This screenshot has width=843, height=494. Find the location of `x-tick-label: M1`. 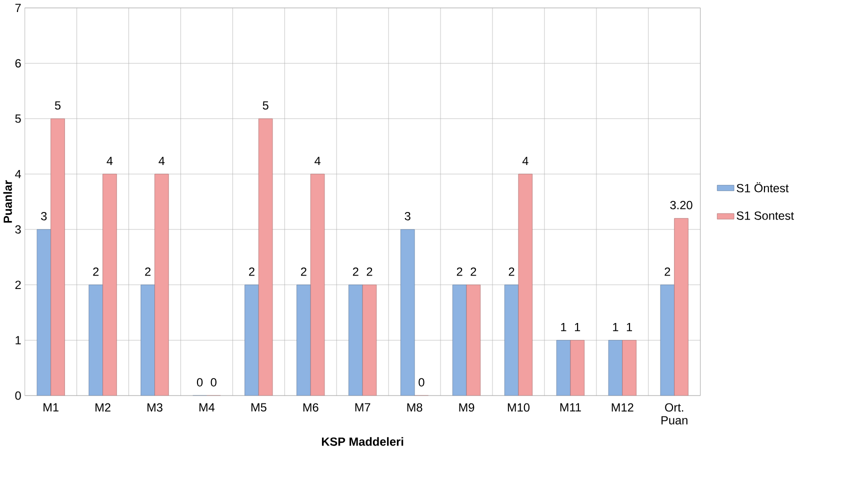

x-tick-label: M1 is located at coordinates (51, 407).